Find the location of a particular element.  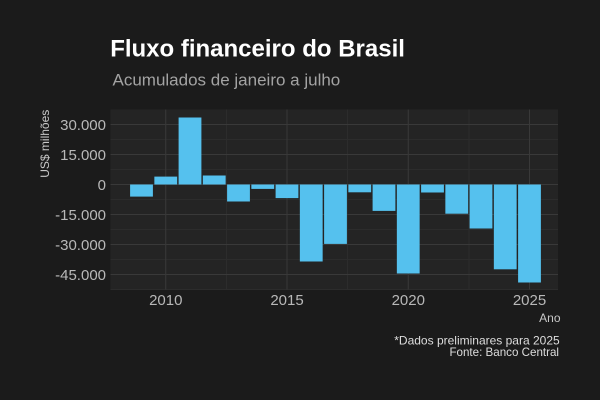

svg-text: Ano is located at coordinates (550, 318).